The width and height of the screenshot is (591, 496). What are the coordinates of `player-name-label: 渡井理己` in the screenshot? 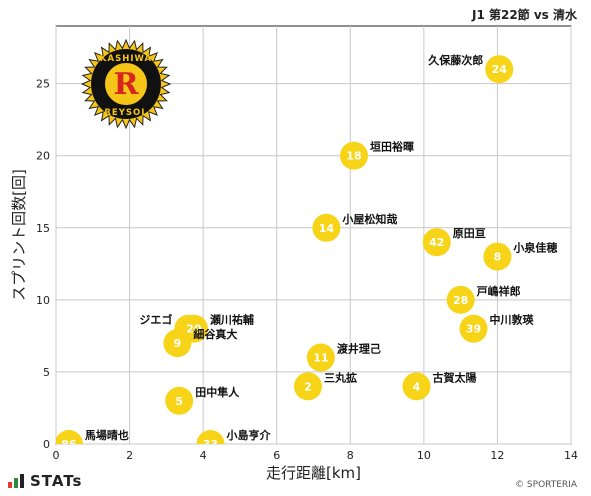 It's located at (359, 349).